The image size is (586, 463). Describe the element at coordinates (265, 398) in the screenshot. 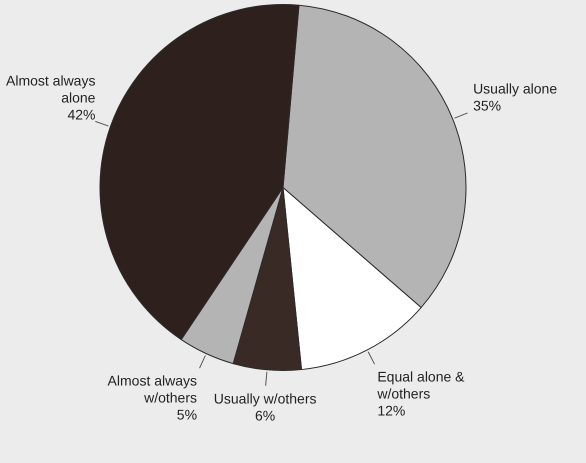

I see `slice-label: Usually w/others` at that location.